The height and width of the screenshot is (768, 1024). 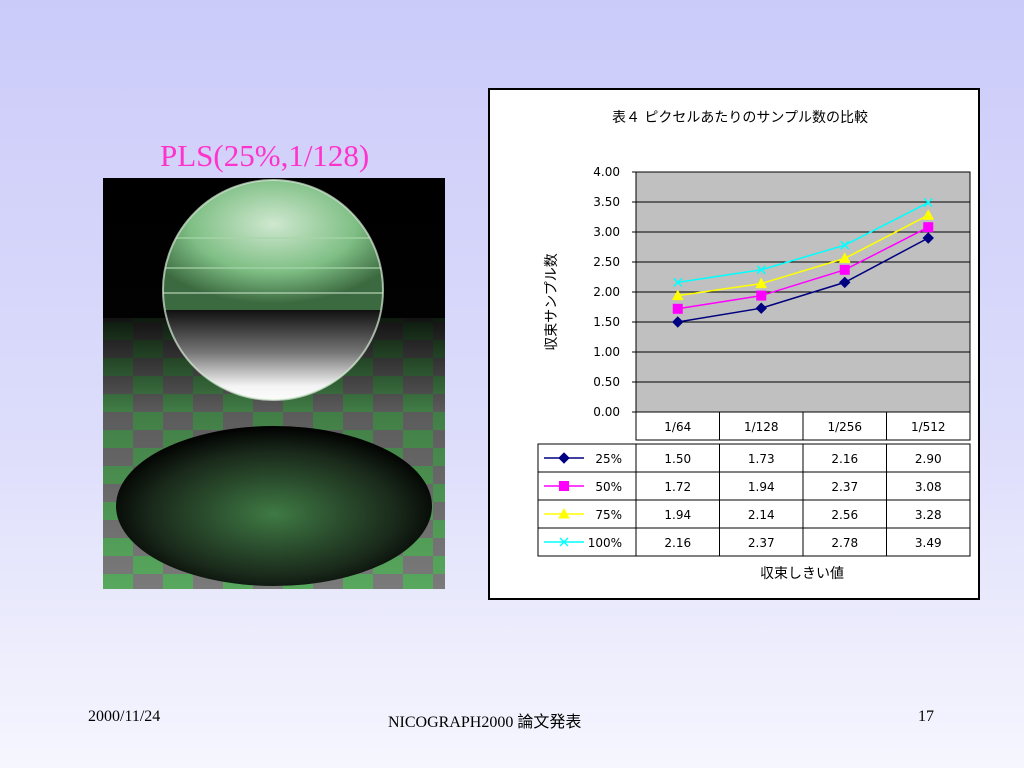 What do you see at coordinates (761, 515) in the screenshot?
I see `data-label: 2.14` at bounding box center [761, 515].